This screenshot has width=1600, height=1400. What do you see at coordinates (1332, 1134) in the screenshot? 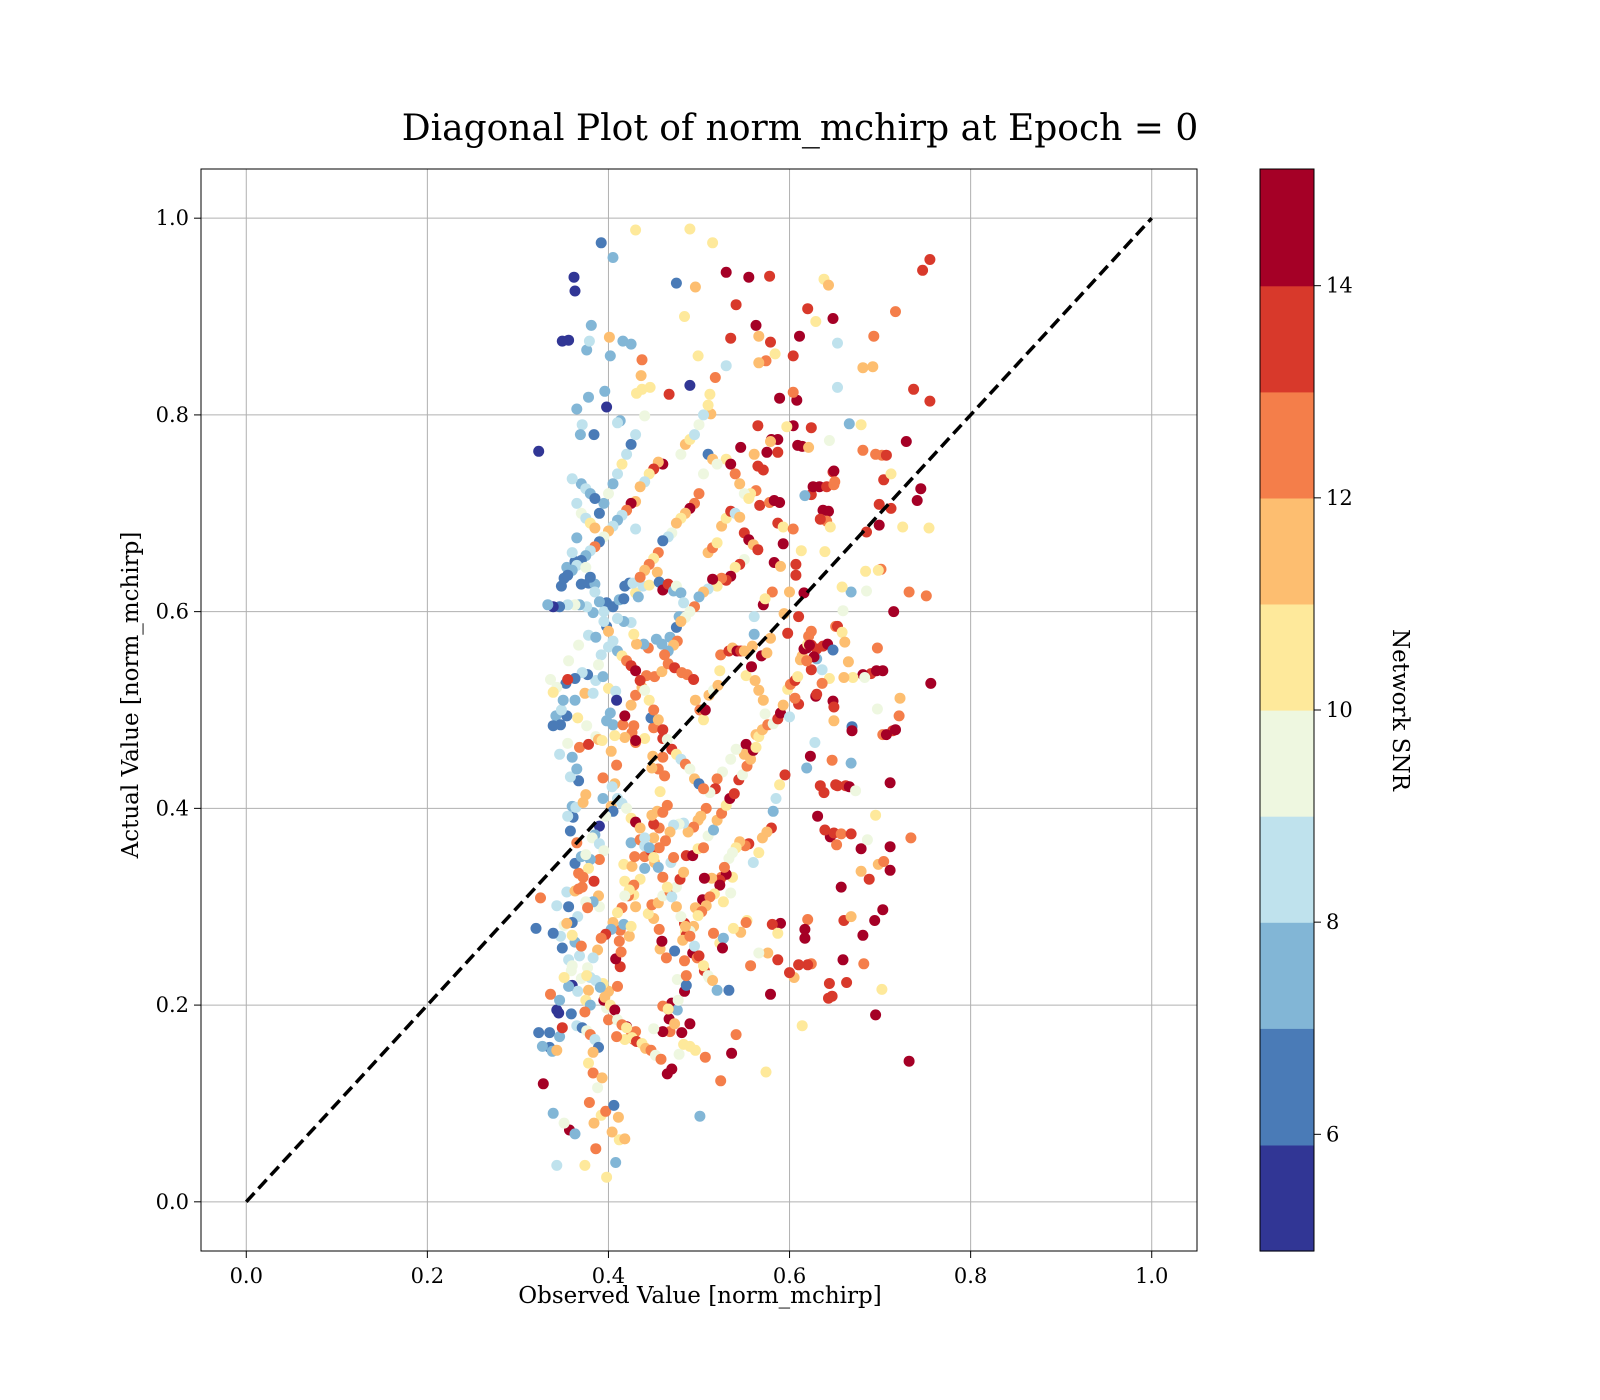
I see `colorbar-tick-label: 6` at bounding box center [1332, 1134].